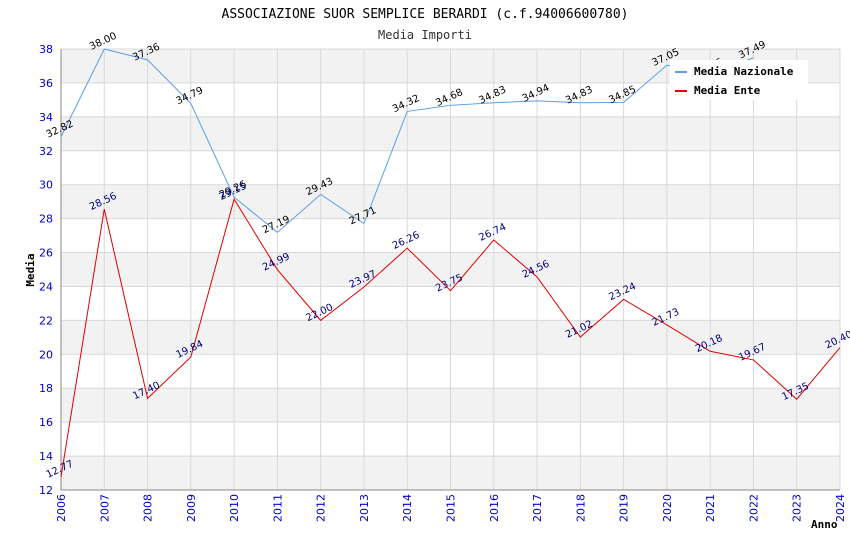 This screenshot has width=850, height=555. I want to click on x-tick-label: 2023, so click(797, 508).